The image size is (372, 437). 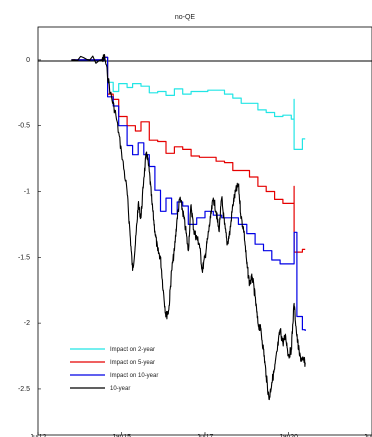 What do you see at coordinates (27, 323) in the screenshot?
I see `y-tick-label: -2` at bounding box center [27, 323].